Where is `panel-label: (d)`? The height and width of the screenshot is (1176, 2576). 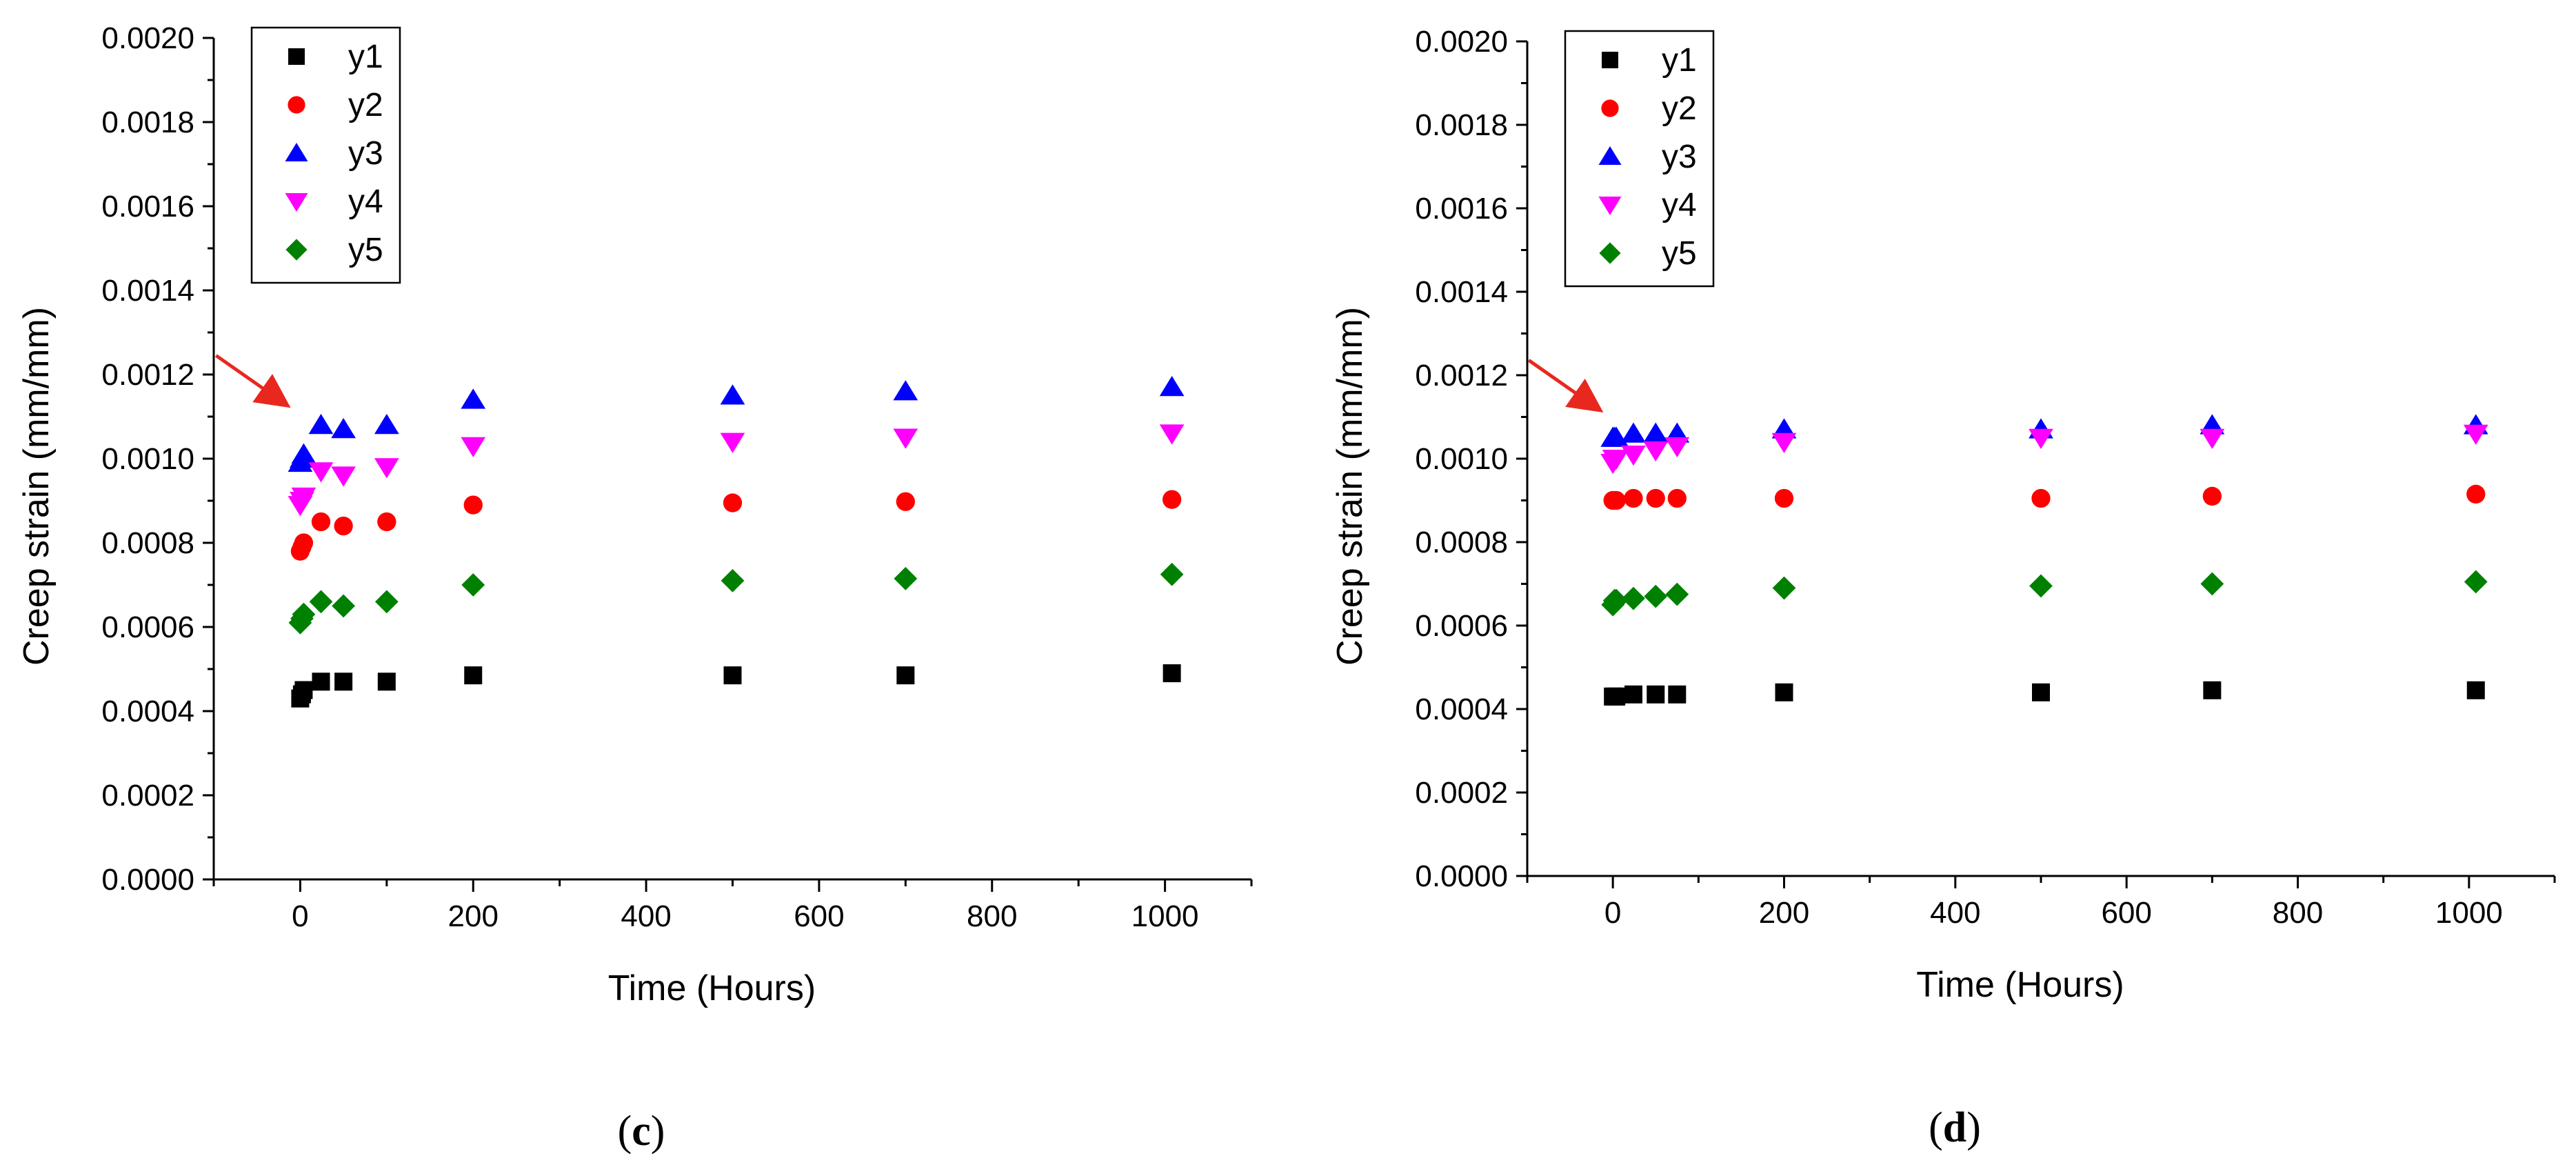 panel-label: (d) is located at coordinates (1955, 1127).